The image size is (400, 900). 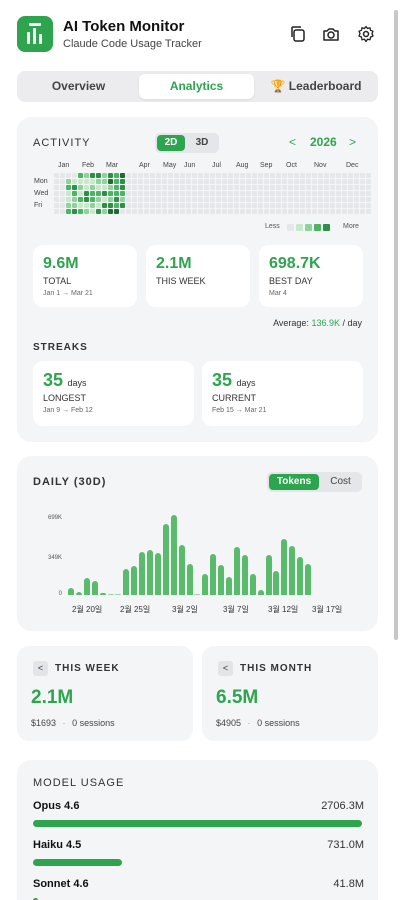 What do you see at coordinates (316, 86) in the screenshot?
I see `tab-leaderboard: 🏆 Leaderboard` at bounding box center [316, 86].